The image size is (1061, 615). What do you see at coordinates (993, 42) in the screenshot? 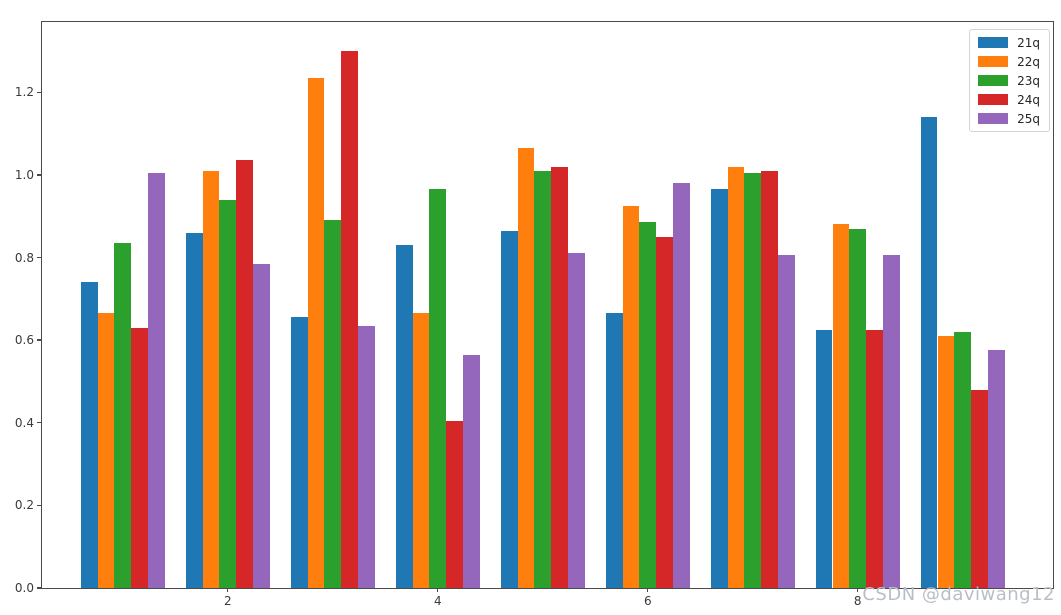
I see `legend-swatch-21q` at bounding box center [993, 42].